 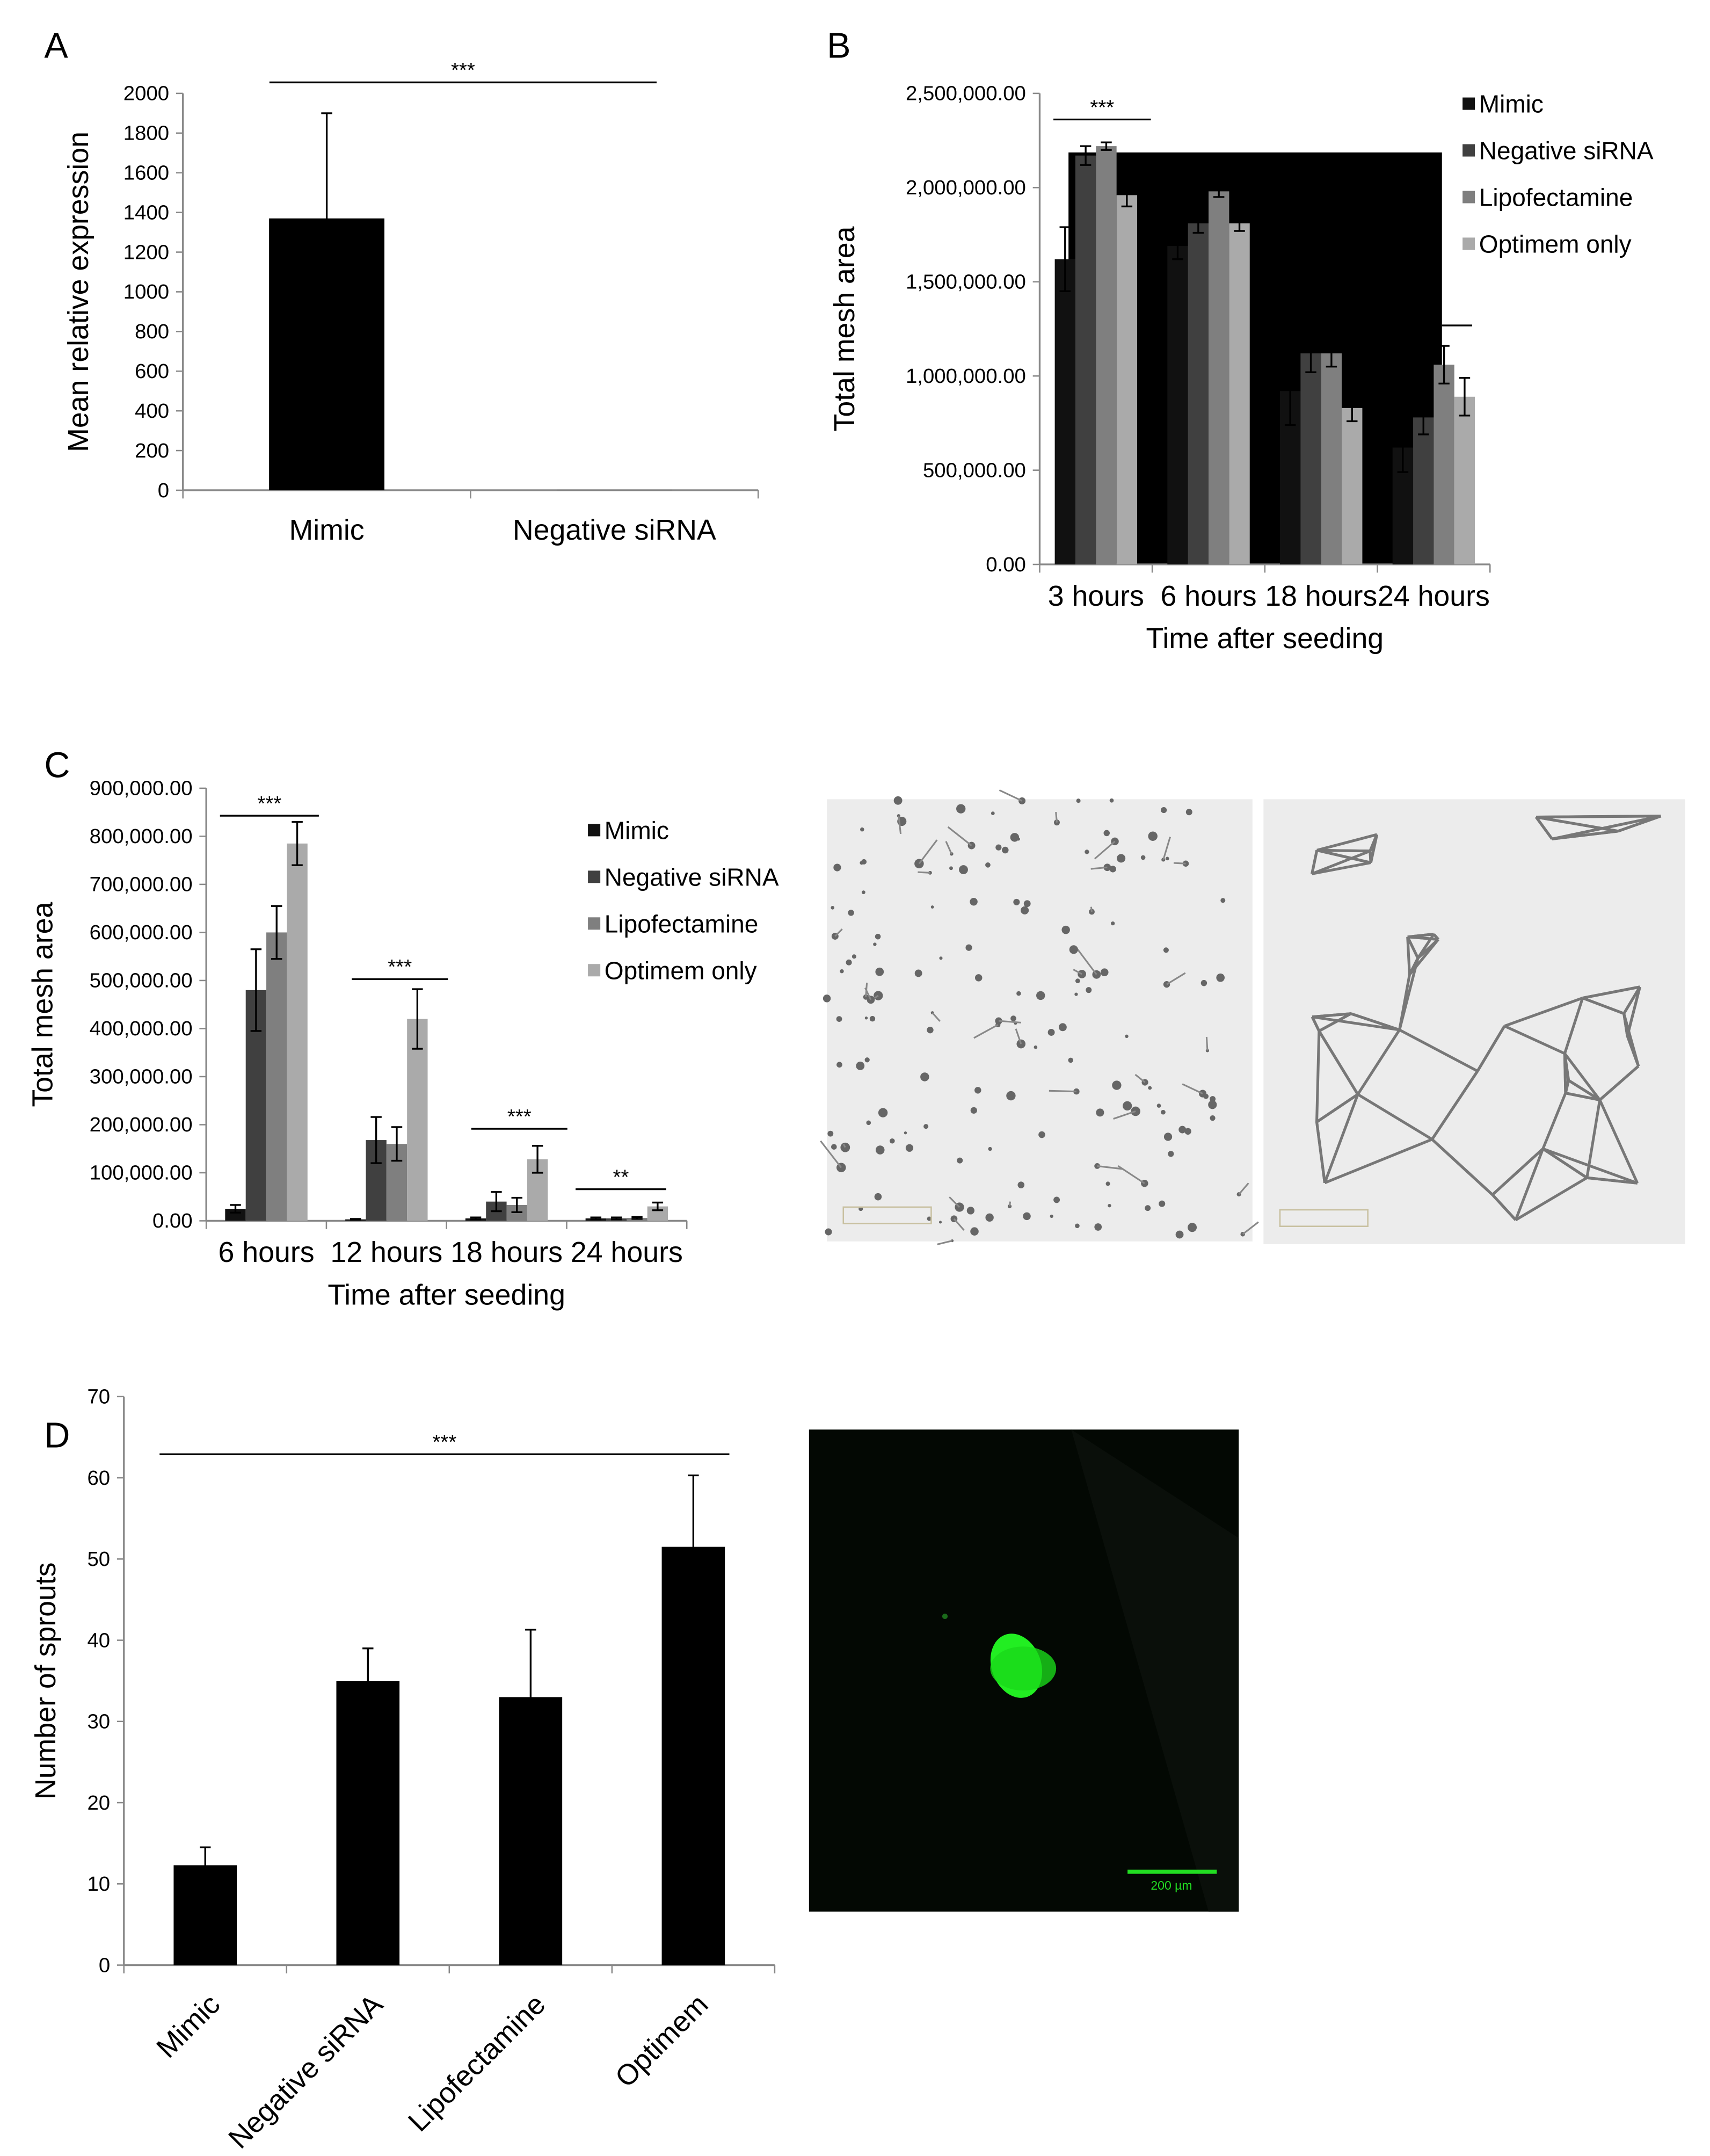 I want to click on legend-label: Lipofectamine, so click(x=1556, y=198).